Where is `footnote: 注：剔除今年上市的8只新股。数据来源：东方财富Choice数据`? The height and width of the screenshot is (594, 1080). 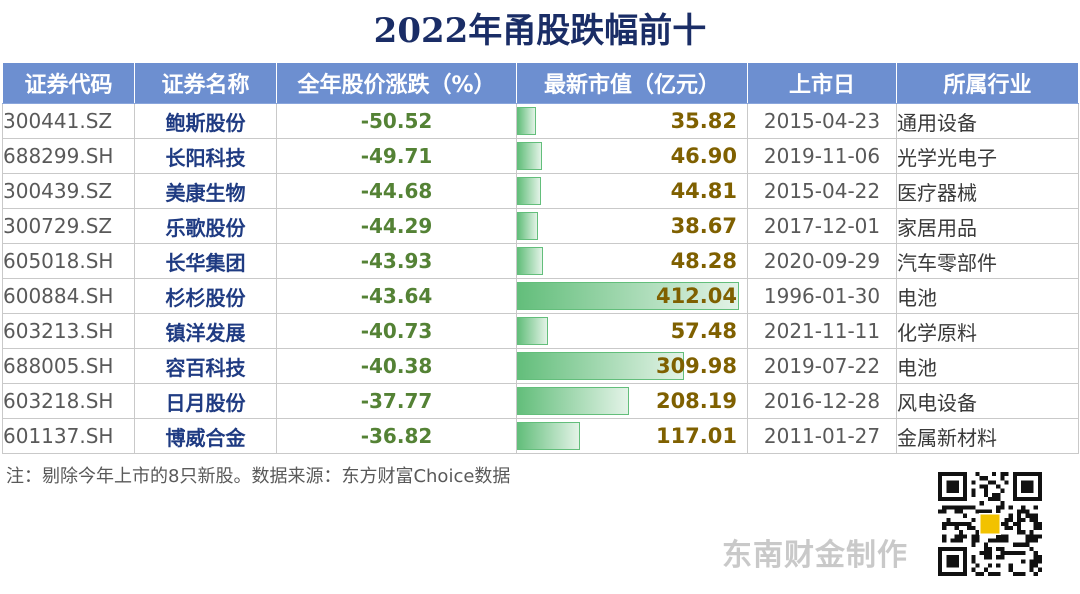
footnote: 注：剔除今年上市的8只新股。数据来源：东方财富Choice数据 is located at coordinates (258, 476).